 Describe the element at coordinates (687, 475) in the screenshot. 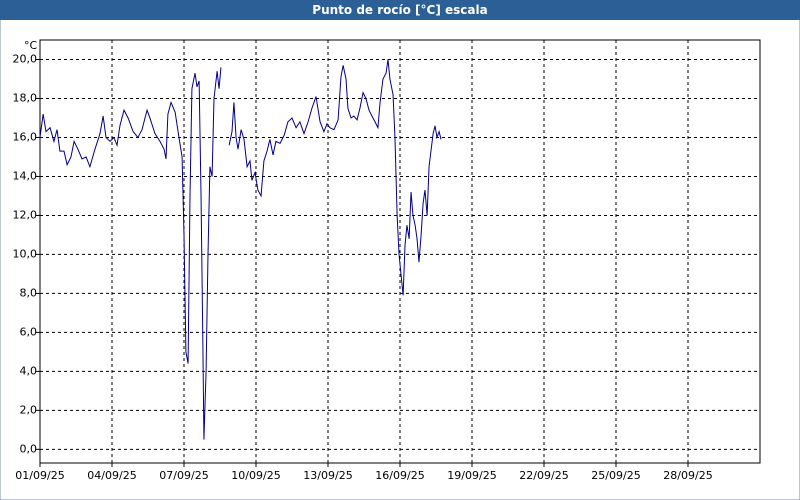

I see `x-tick-label: 28/09/25` at that location.